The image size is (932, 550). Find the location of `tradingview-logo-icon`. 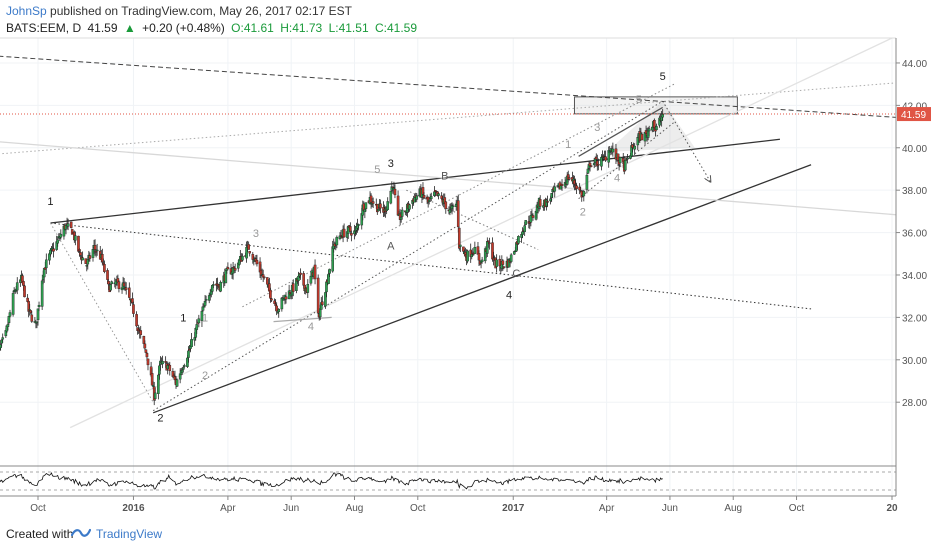

tradingview-logo-icon is located at coordinates (81, 532).